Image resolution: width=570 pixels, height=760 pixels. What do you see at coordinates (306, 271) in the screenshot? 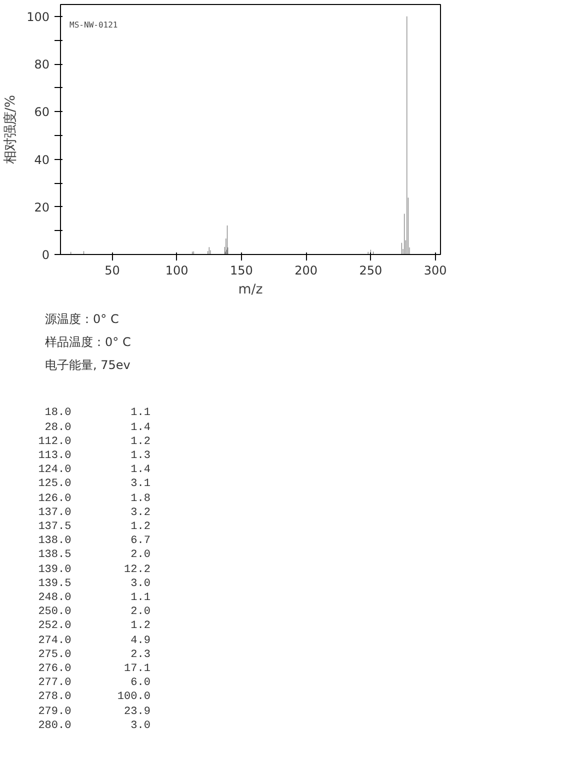
I see `x-tick-label: 200` at bounding box center [306, 271].